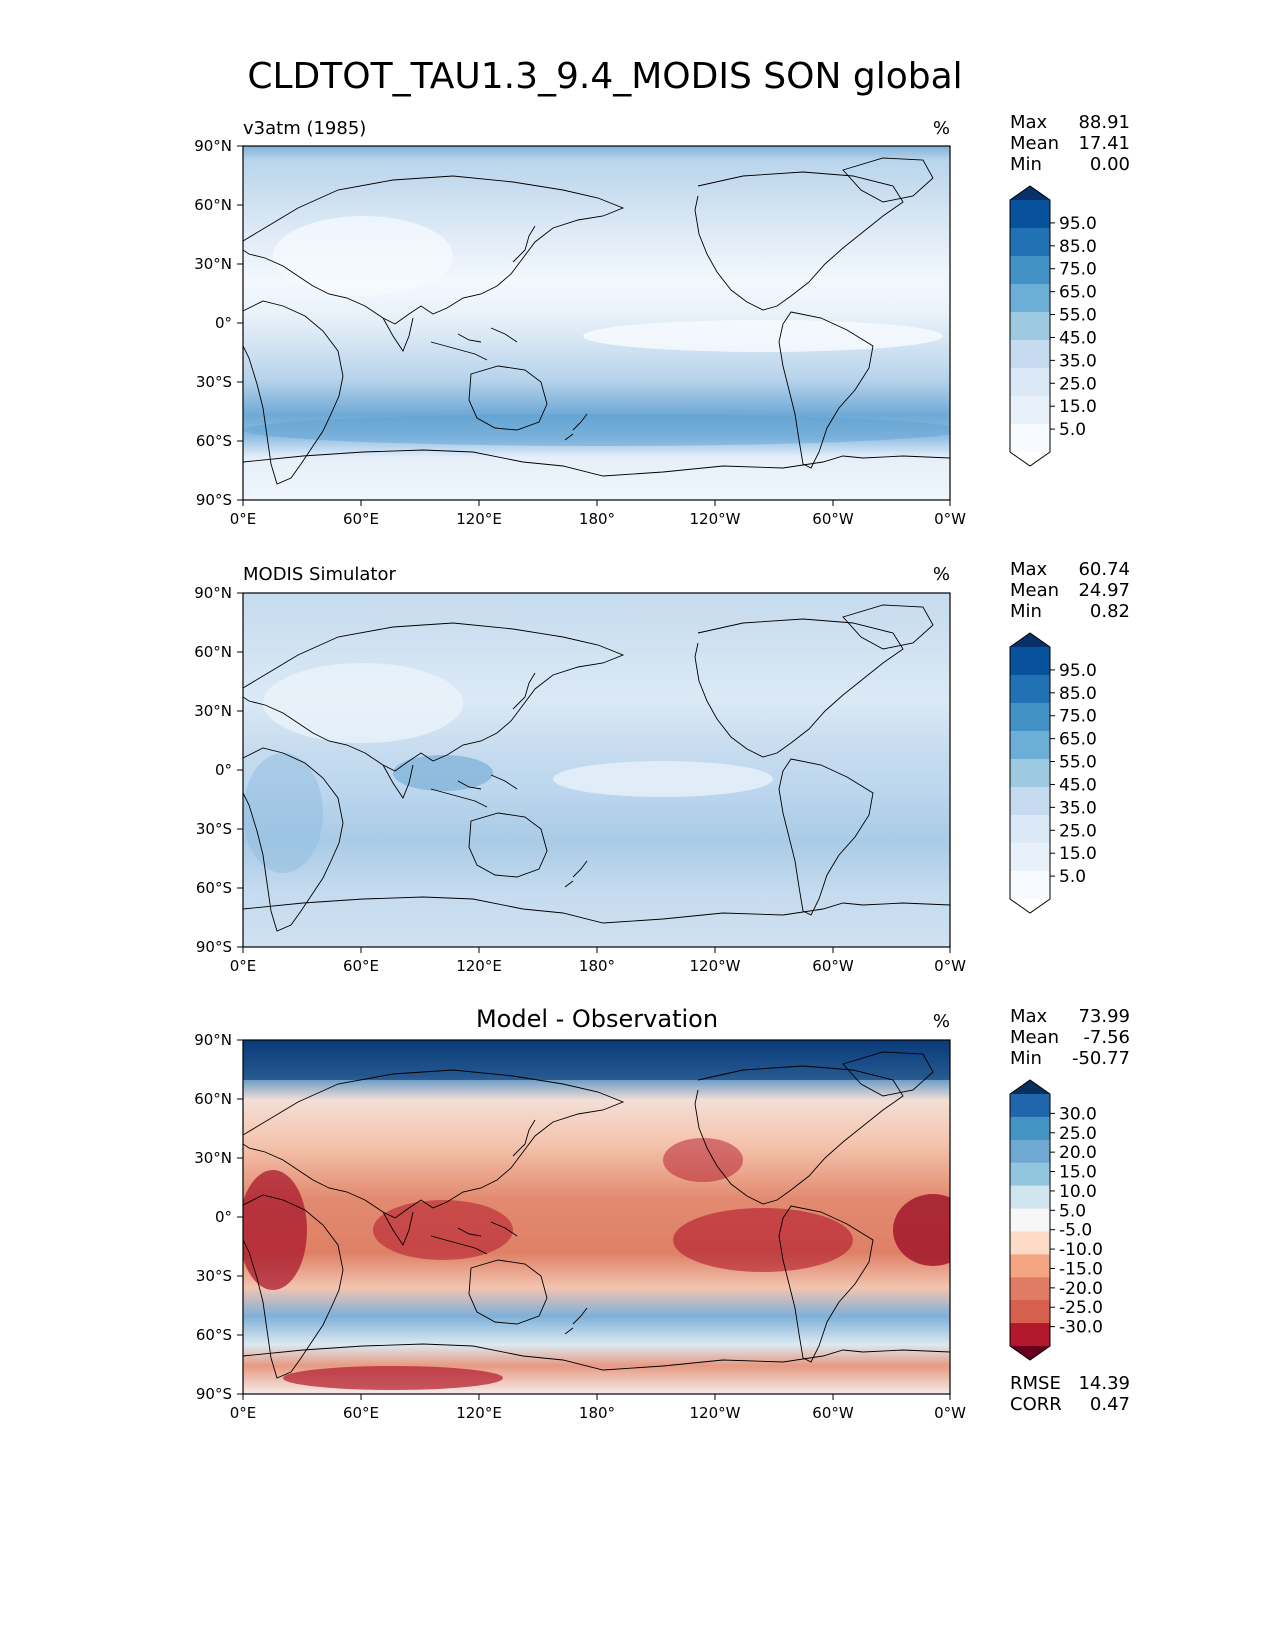 This screenshot has width=1275, height=1650. I want to click on panel-label: MODIS Simulator, so click(319, 574).